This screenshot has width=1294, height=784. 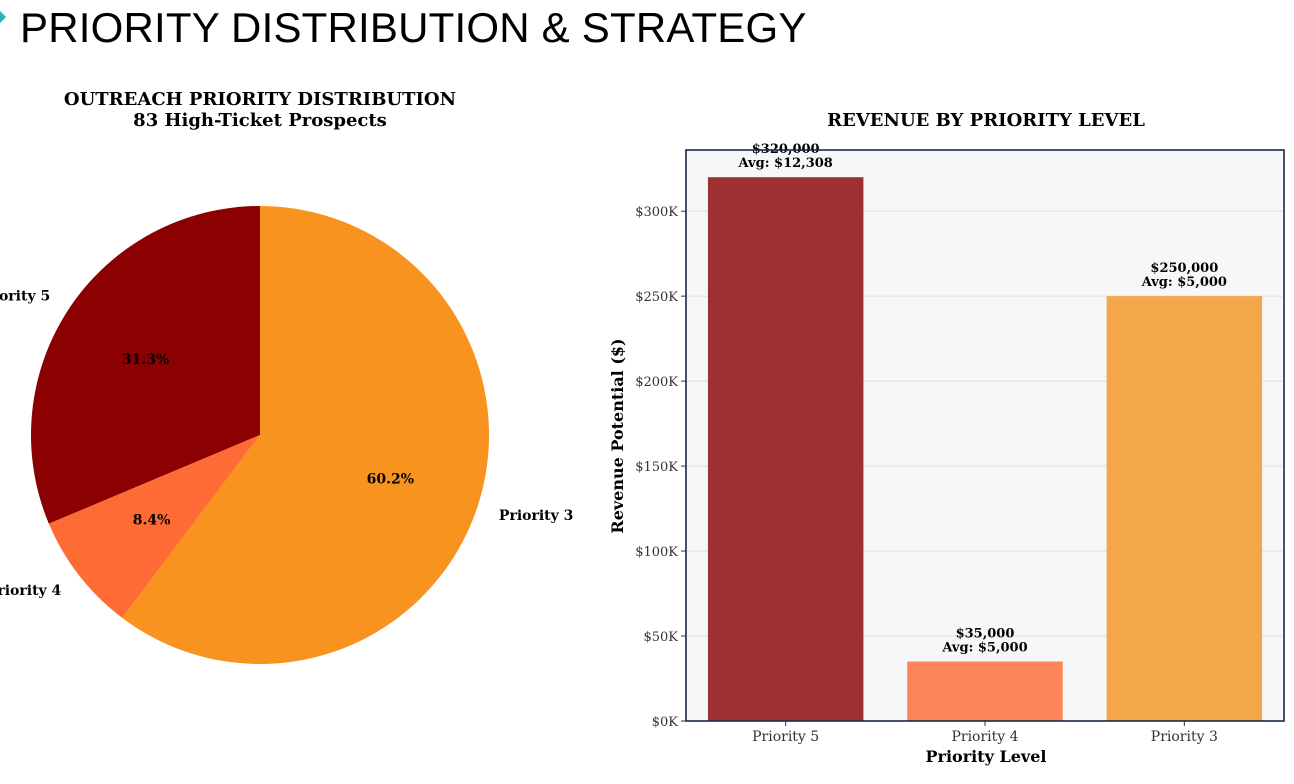 What do you see at coordinates (656, 382) in the screenshot?
I see `y-tick-label: $200K` at bounding box center [656, 382].